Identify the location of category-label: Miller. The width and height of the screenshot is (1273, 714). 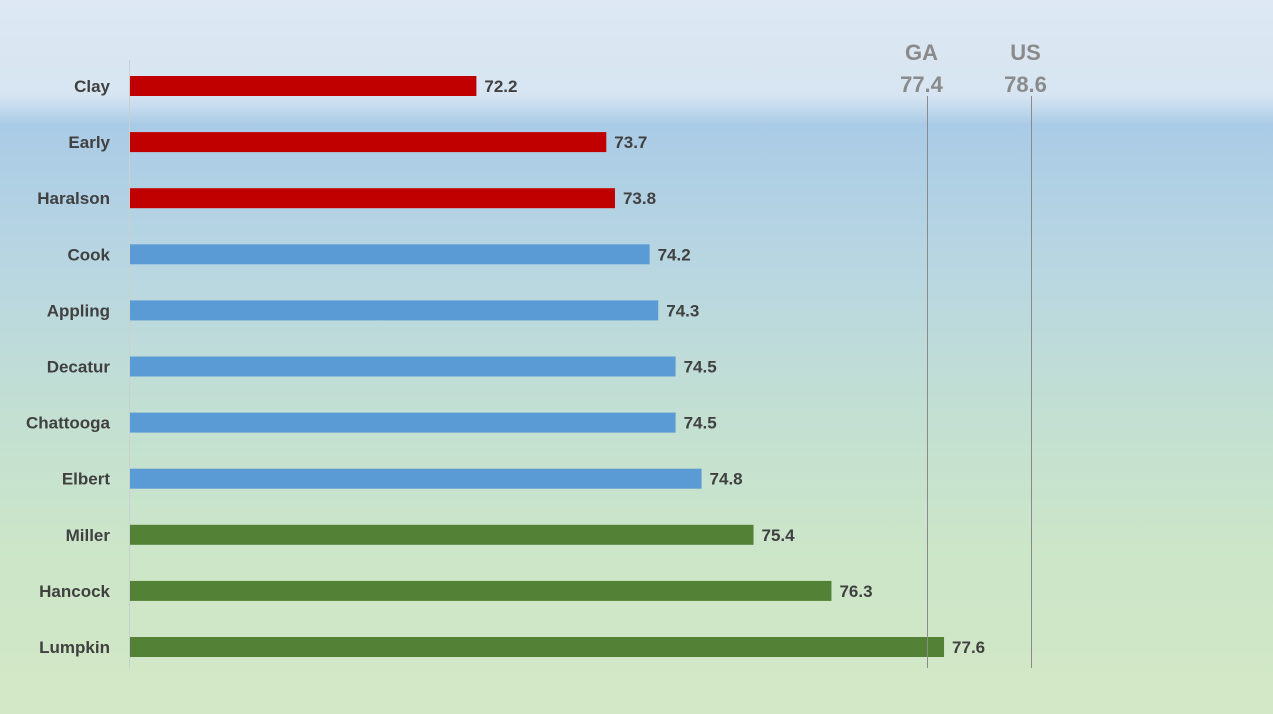
(88, 535).